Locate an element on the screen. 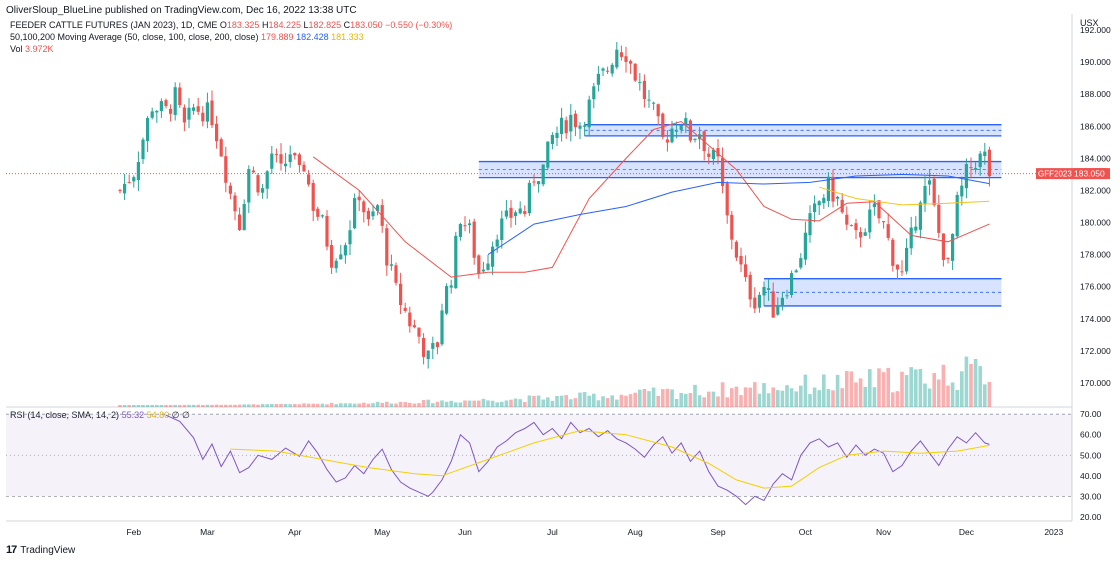  volume-legend: Vol 3.972K is located at coordinates (32, 49).